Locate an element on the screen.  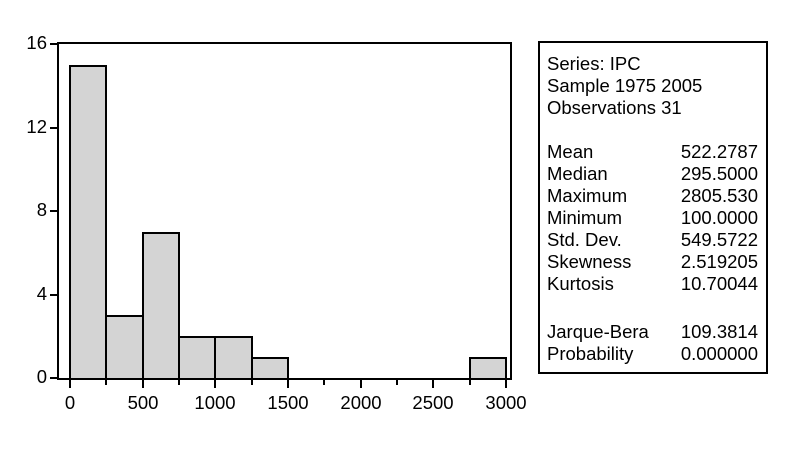
x-tick-label-1500: 1500 is located at coordinates (288, 402).